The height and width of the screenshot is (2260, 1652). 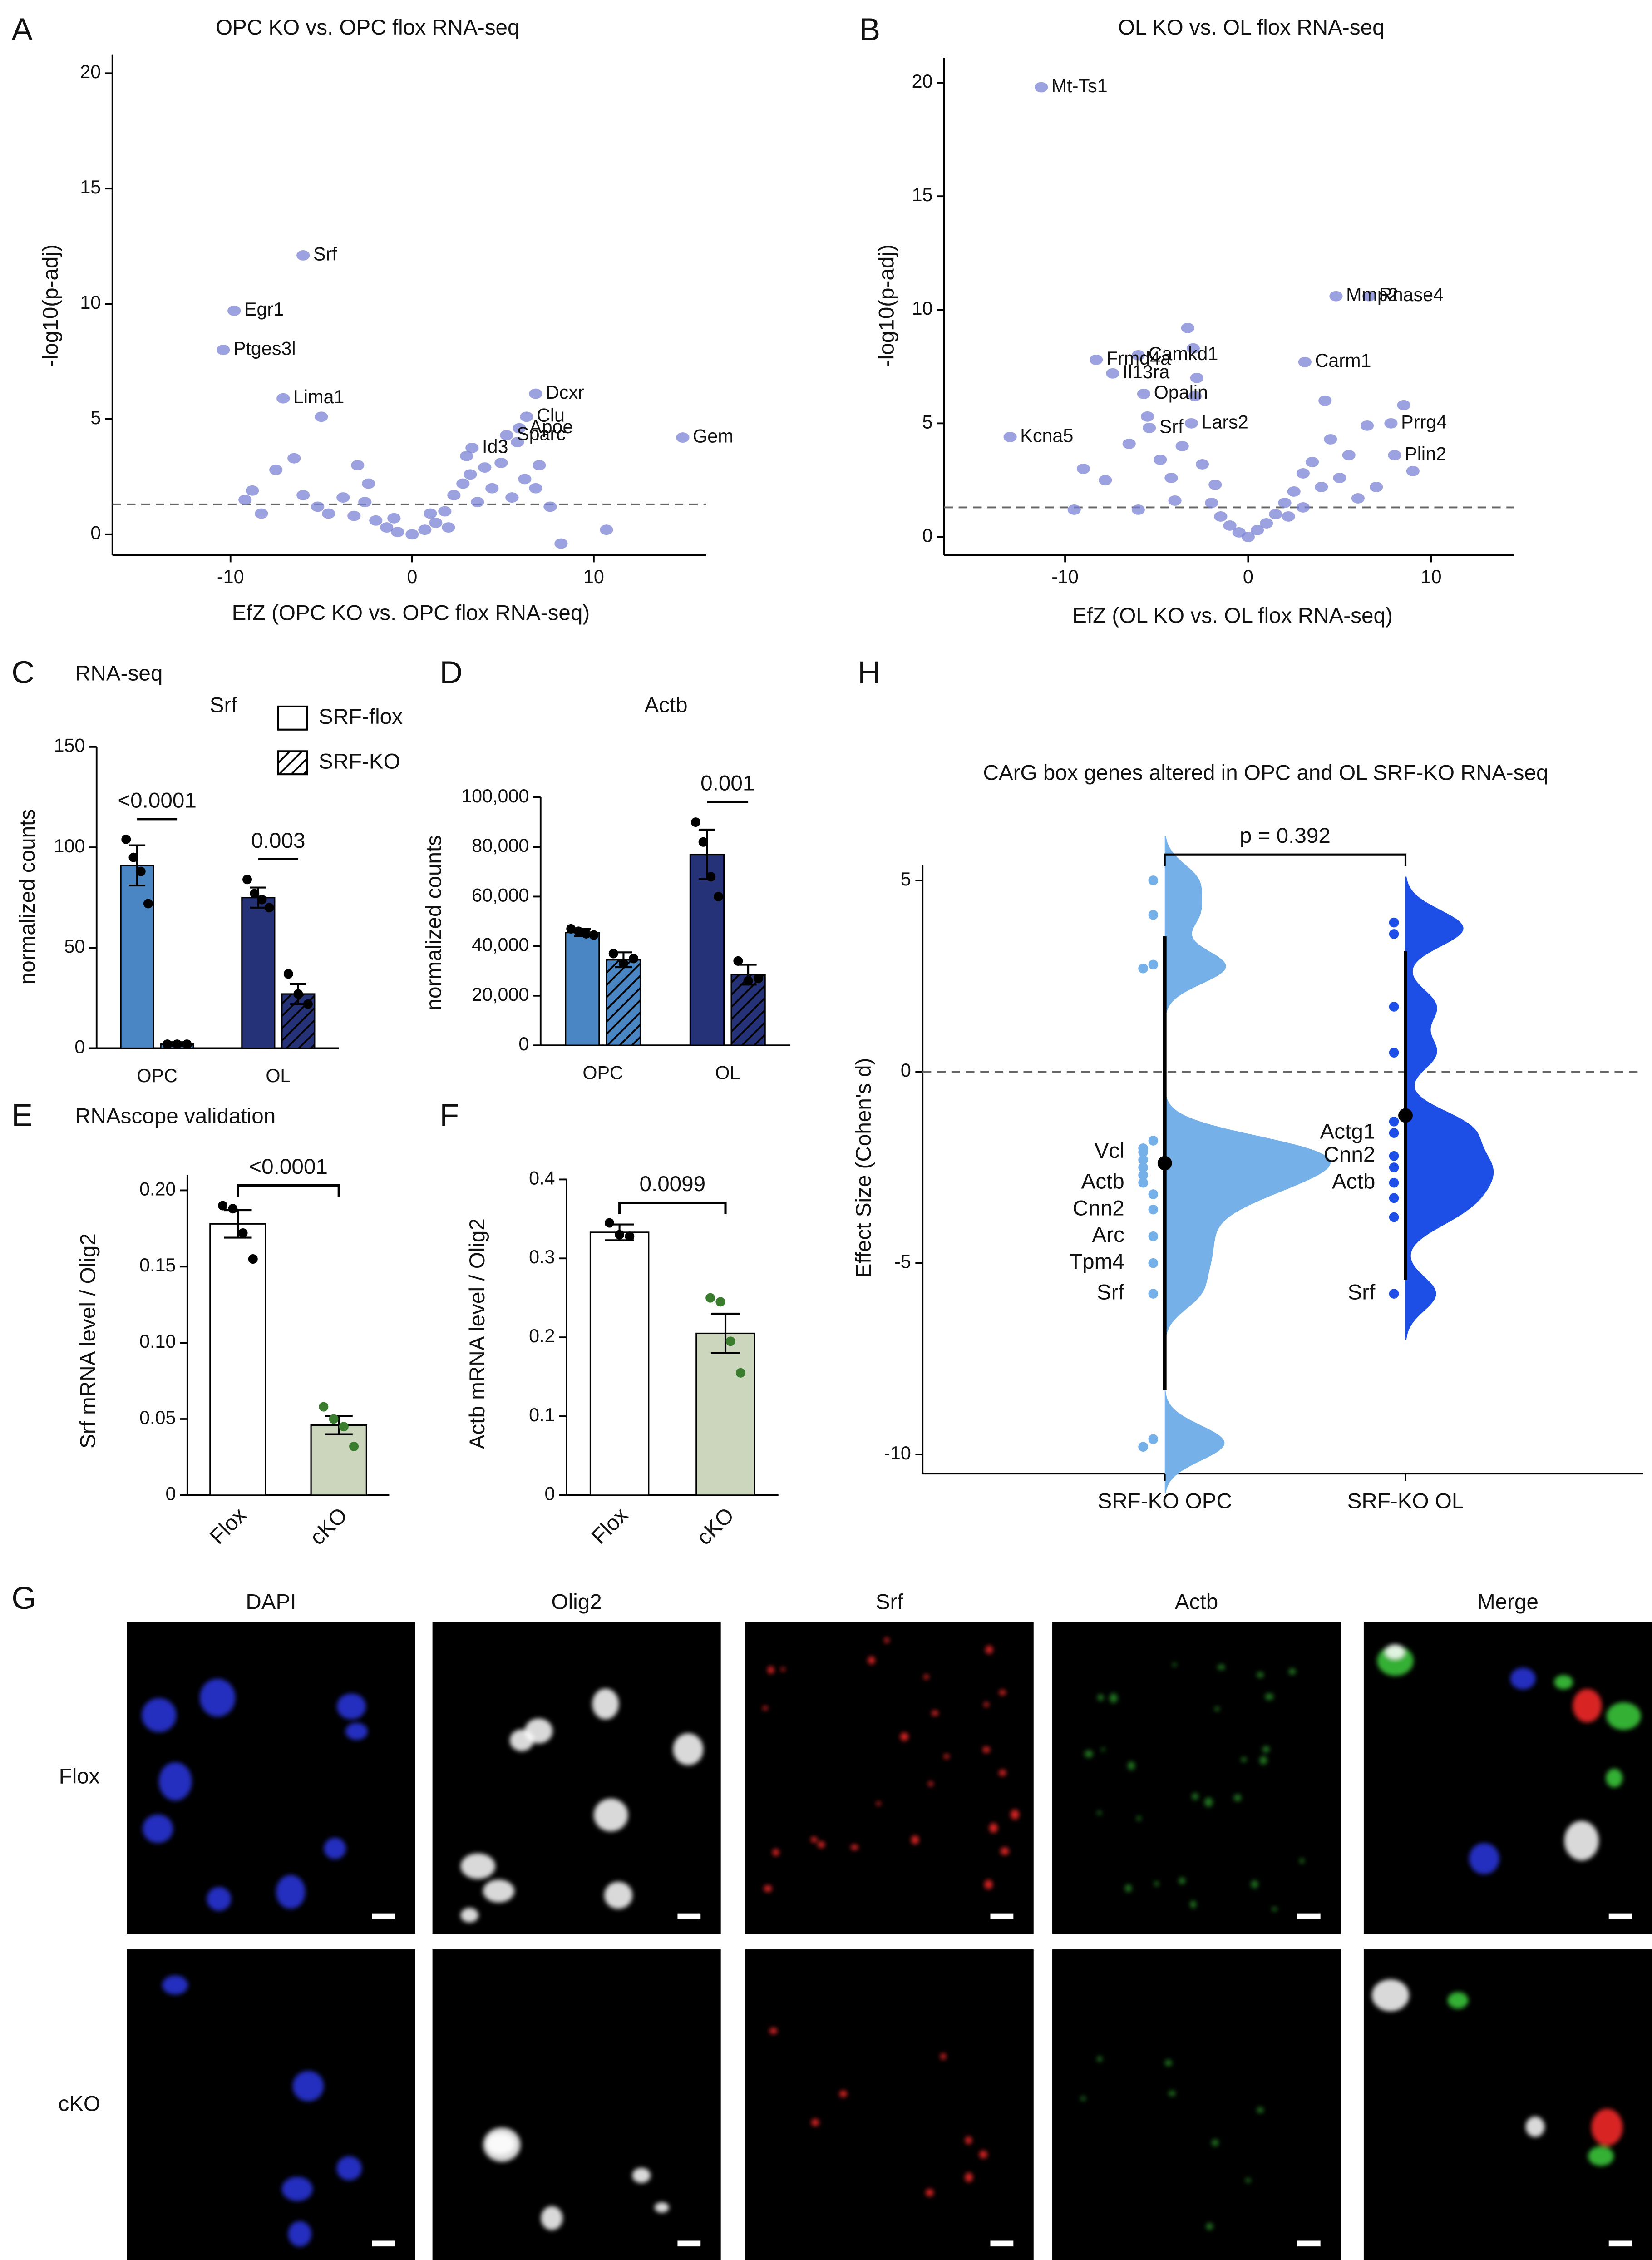 I want to click on point-label: Plin2, so click(x=1425, y=453).